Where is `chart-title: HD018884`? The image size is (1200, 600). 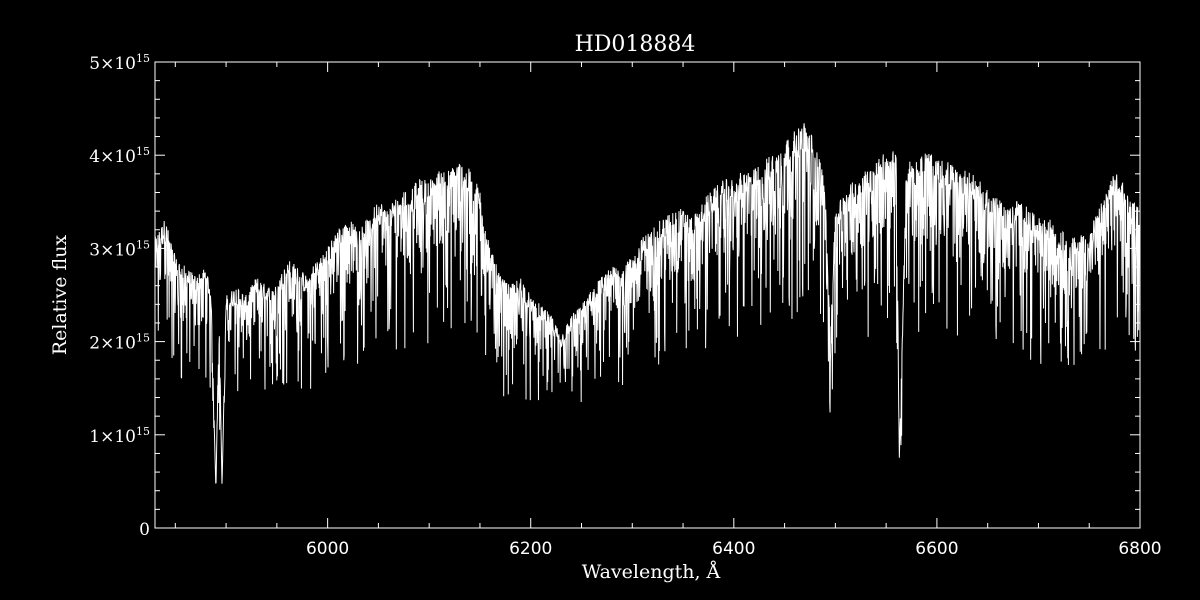 chart-title: HD018884 is located at coordinates (635, 44).